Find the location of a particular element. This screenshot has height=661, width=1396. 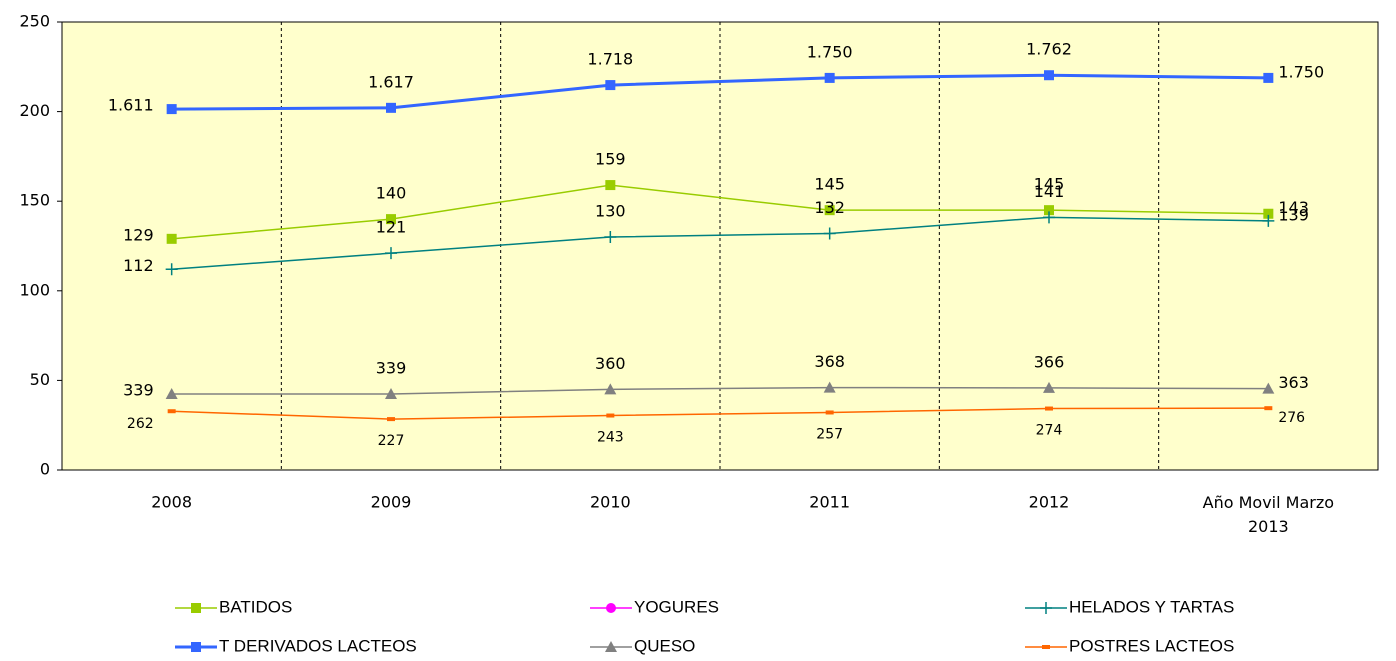

data-label: 1.762 is located at coordinates (1049, 49).